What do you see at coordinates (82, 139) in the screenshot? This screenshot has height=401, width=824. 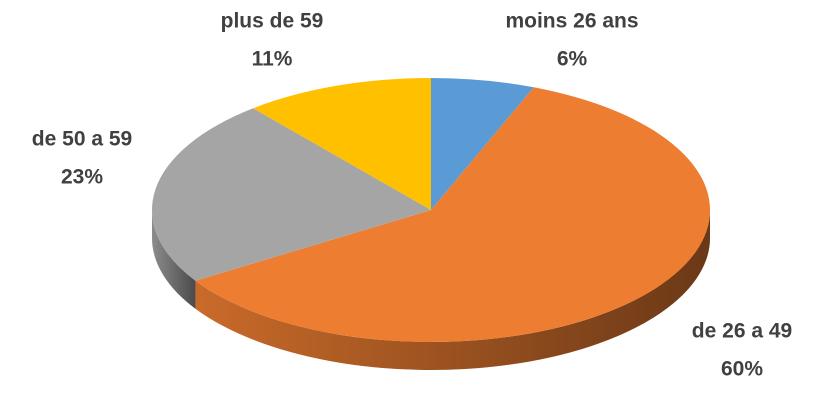 I see `slice-label: de 50 a 59` at bounding box center [82, 139].